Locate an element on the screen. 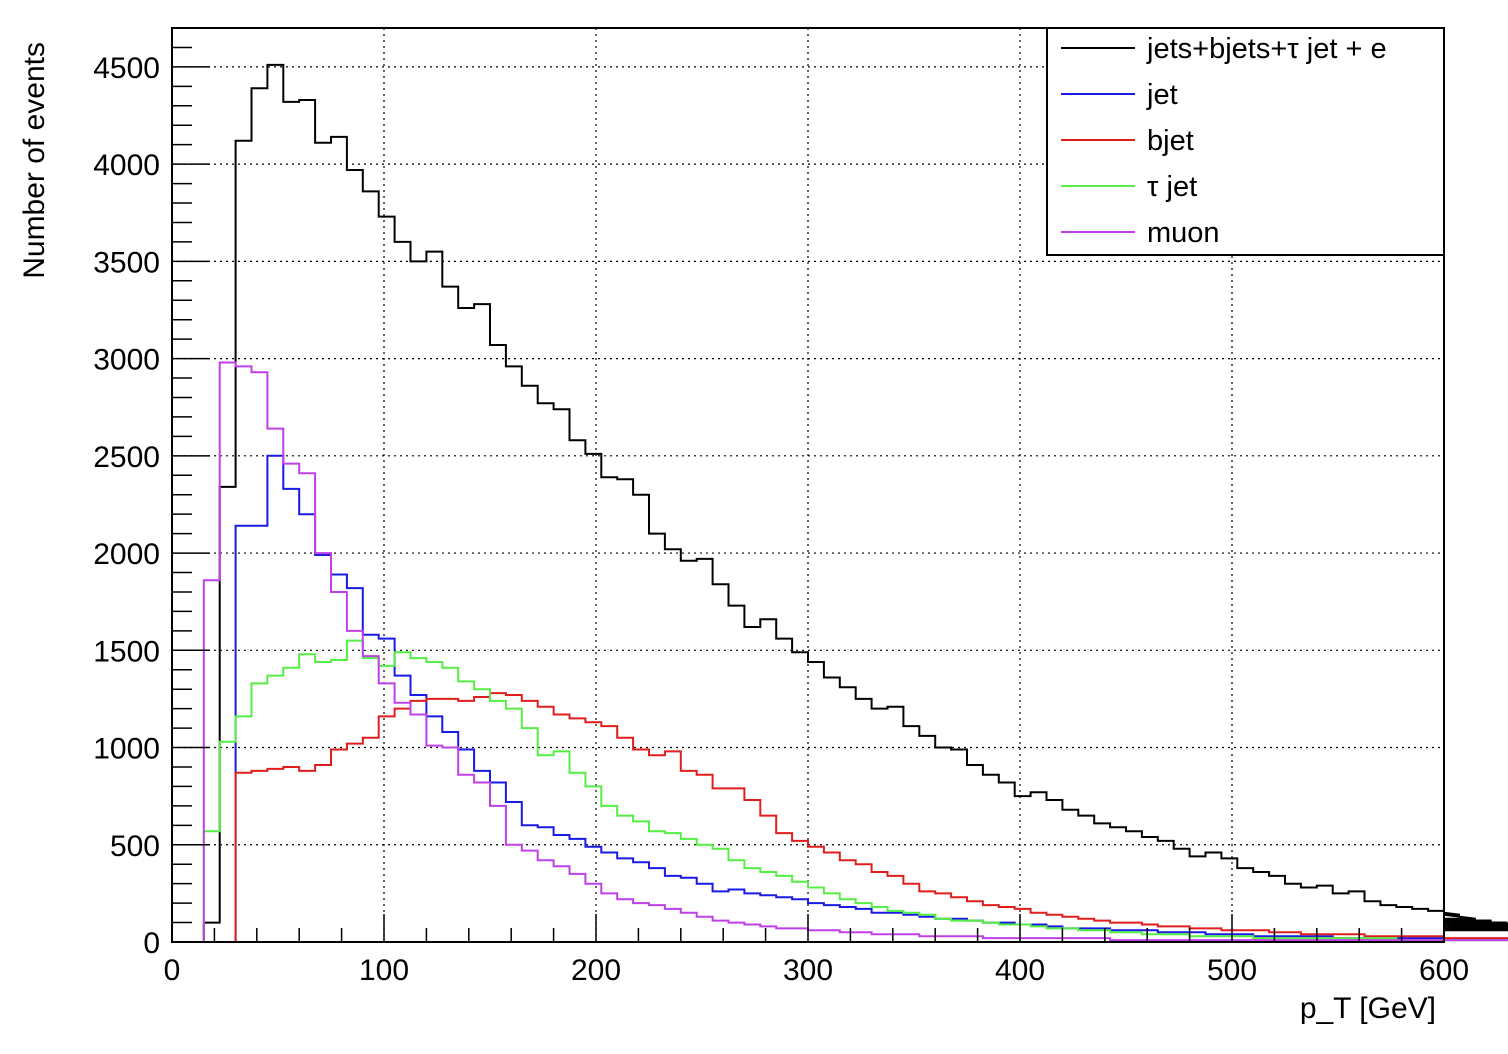 This screenshot has width=1508, height=1054. y-axis-label: Number of events is located at coordinates (34, 160).